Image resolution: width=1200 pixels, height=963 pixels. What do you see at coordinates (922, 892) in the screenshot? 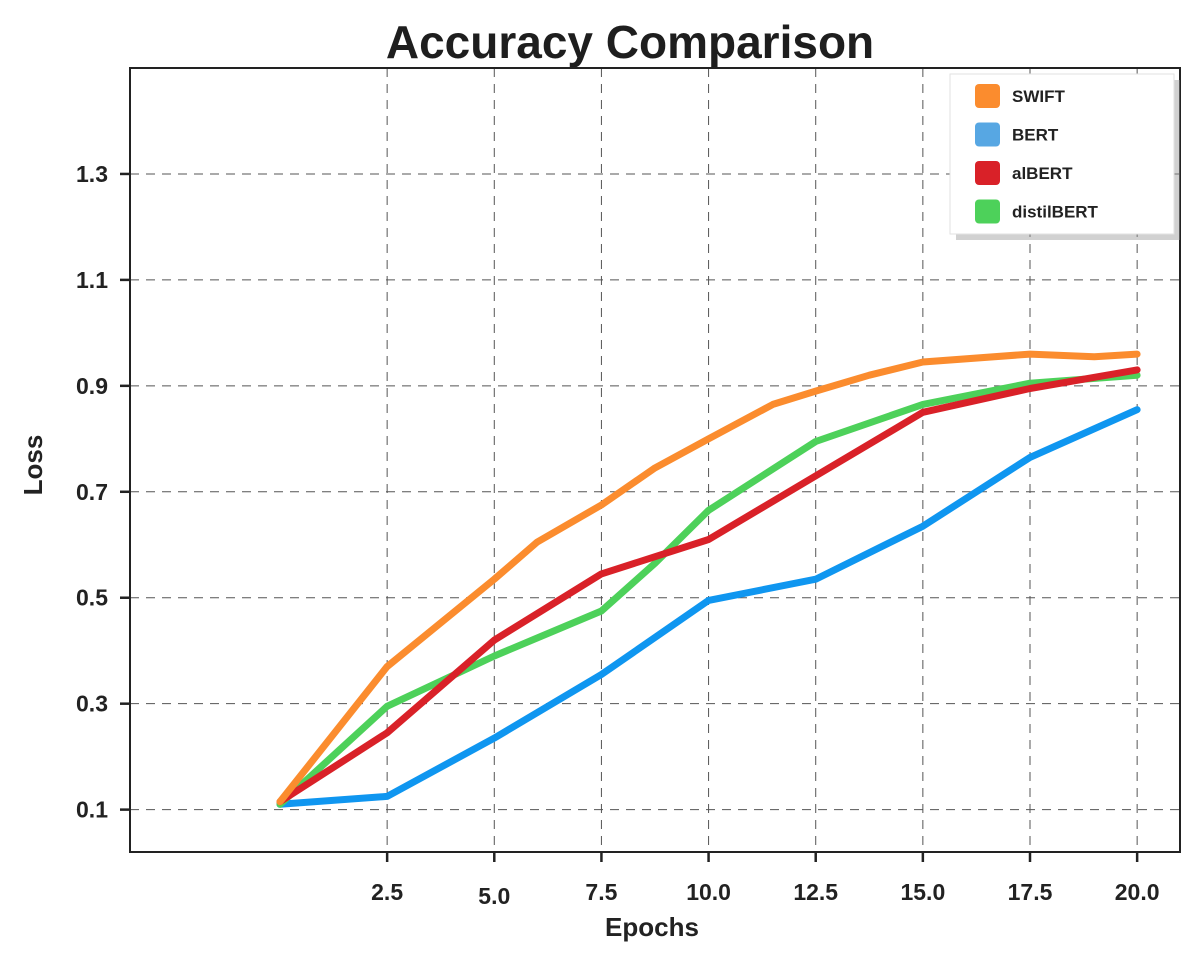
I see `x-tick-label: 15.0` at bounding box center [922, 892].